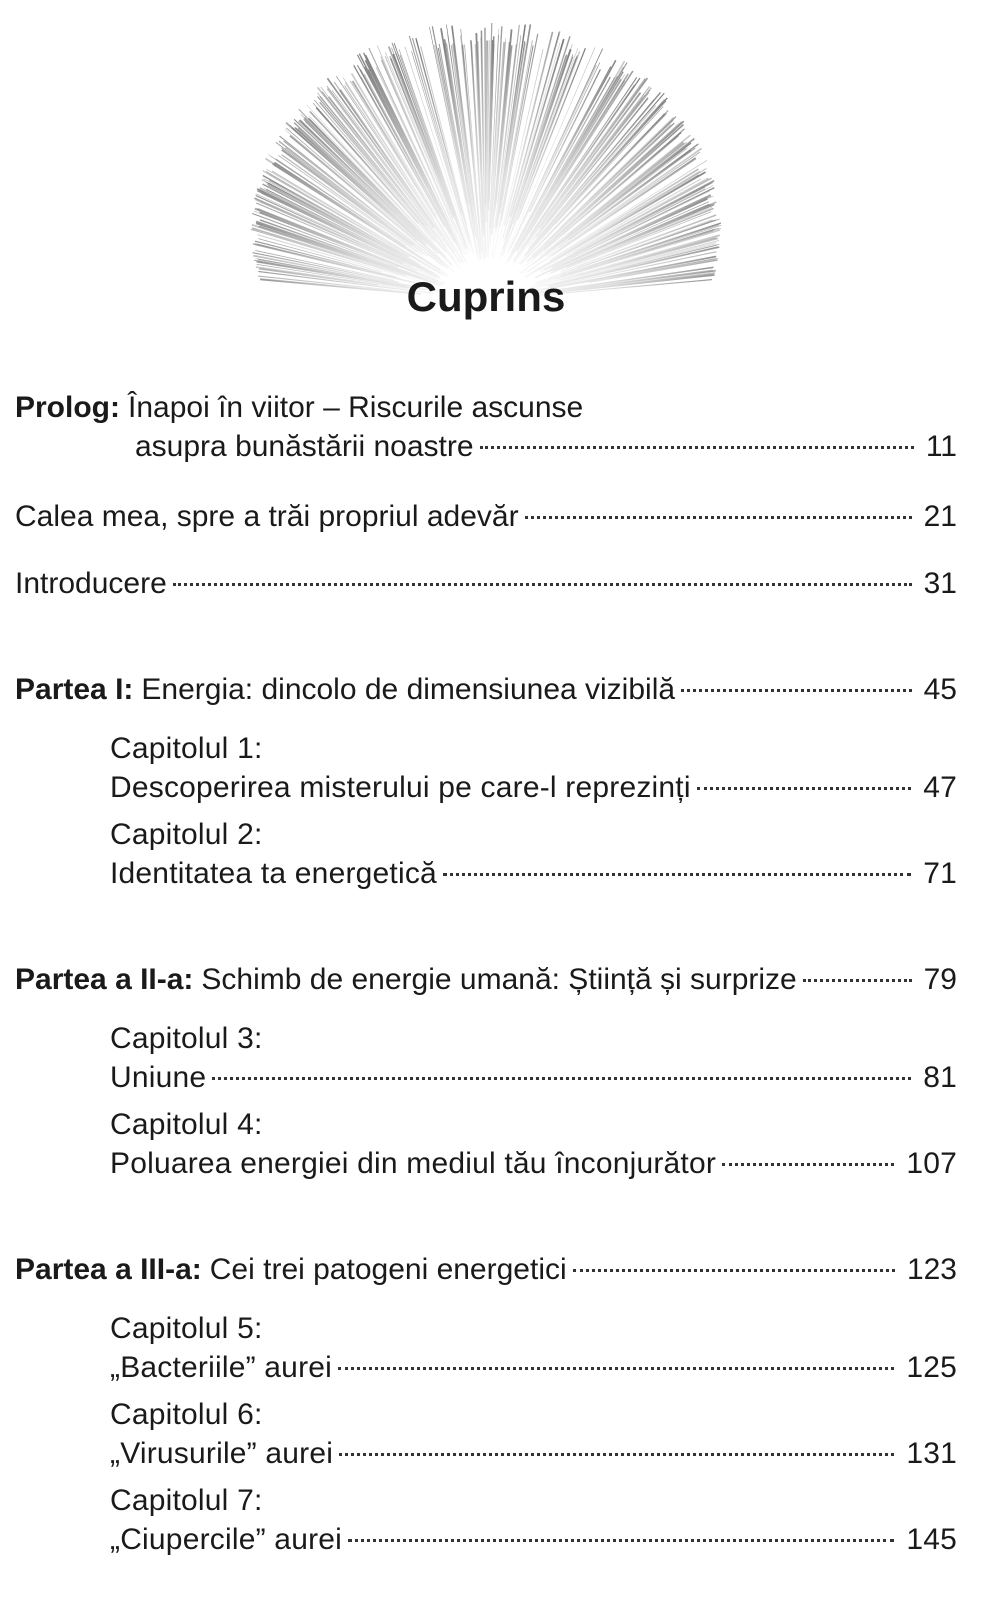  What do you see at coordinates (940, 873) in the screenshot?
I see `page-number: 71` at bounding box center [940, 873].